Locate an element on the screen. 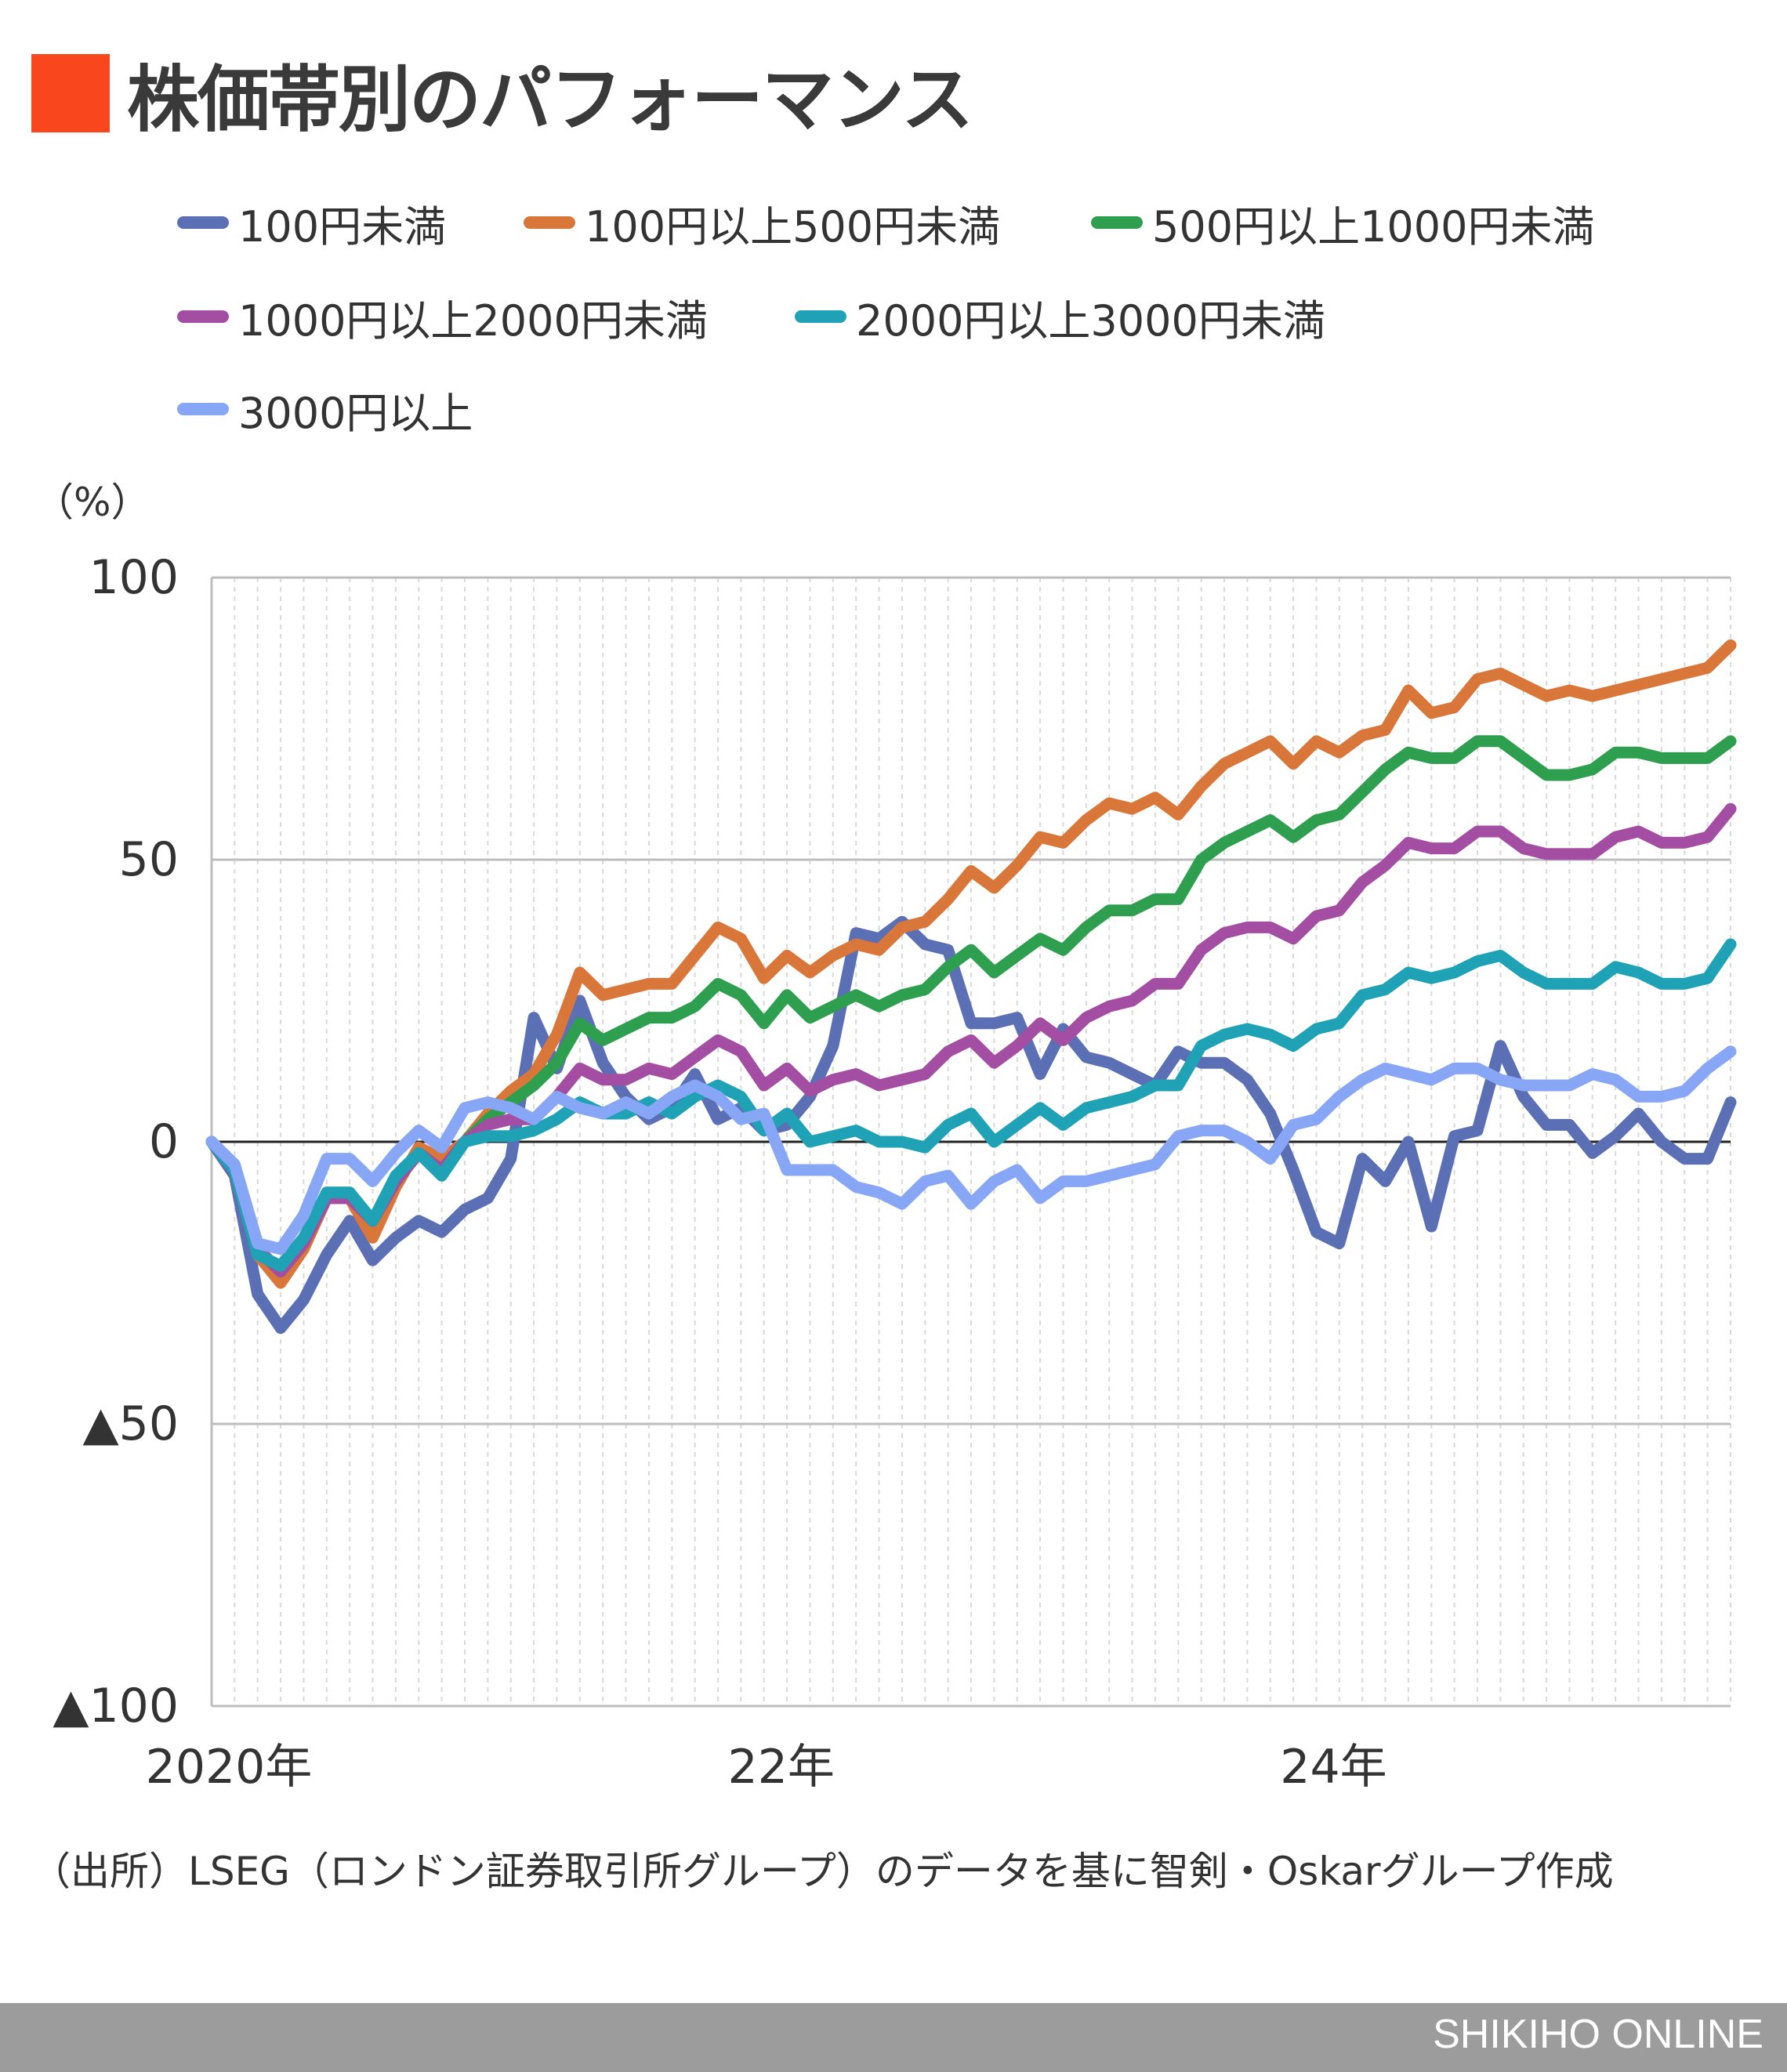 This screenshot has height=2072, width=1787. legend-item-1000-2000: 1000円以上2000円未満 is located at coordinates (443, 319).